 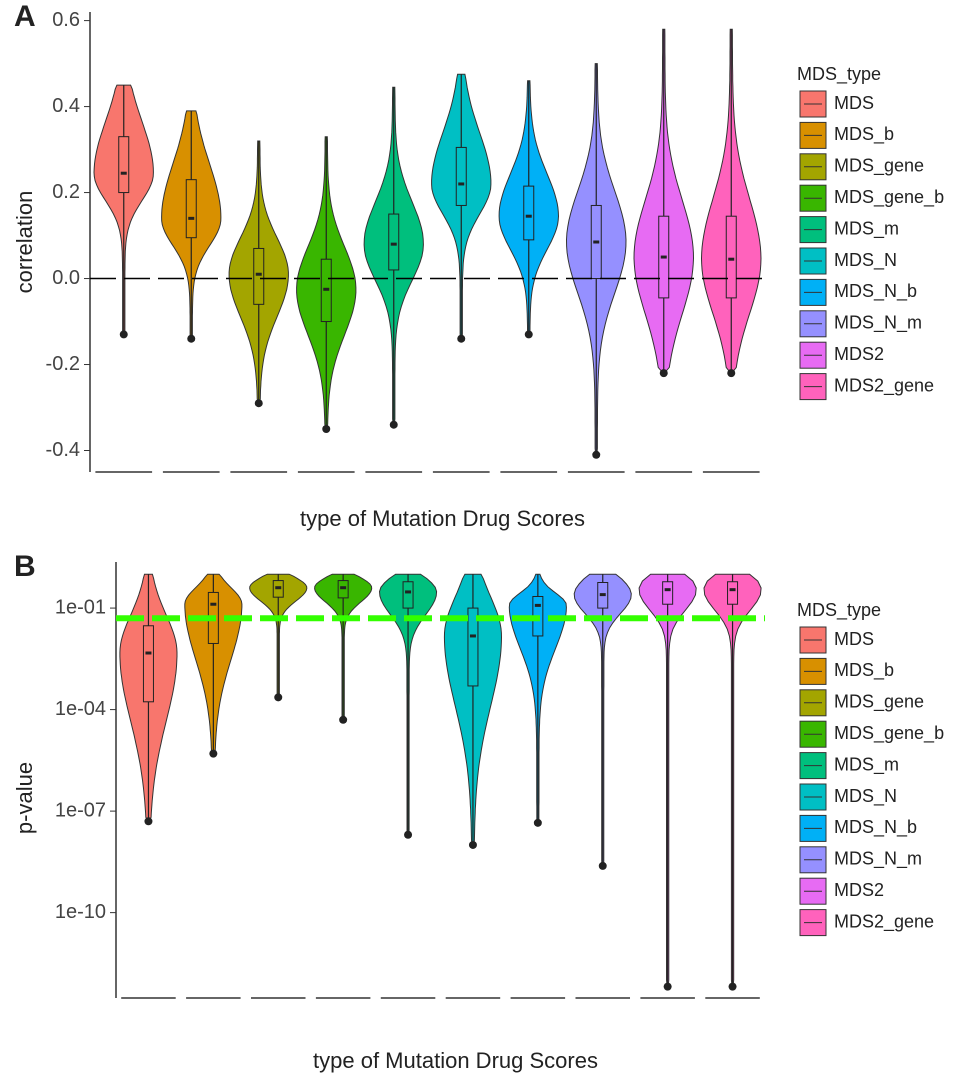 I want to click on y-tick-label: 1e-04, so click(x=80, y=709).